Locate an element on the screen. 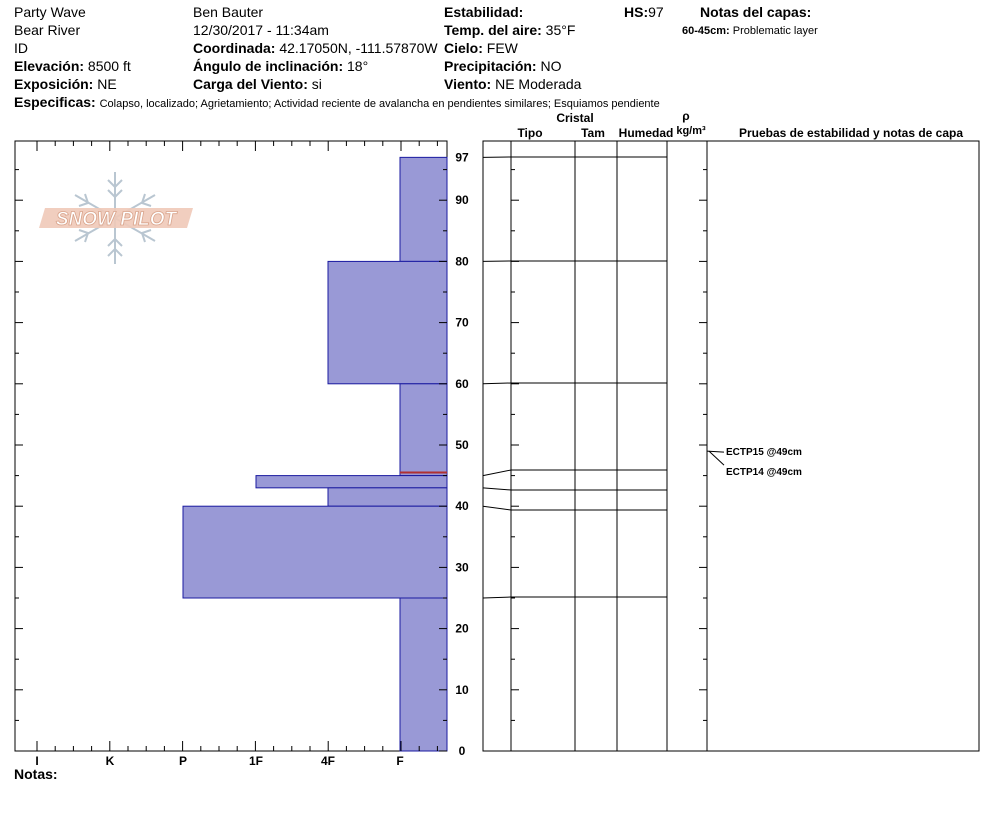  elevation: Elevación: 8500 ft is located at coordinates (72, 66).